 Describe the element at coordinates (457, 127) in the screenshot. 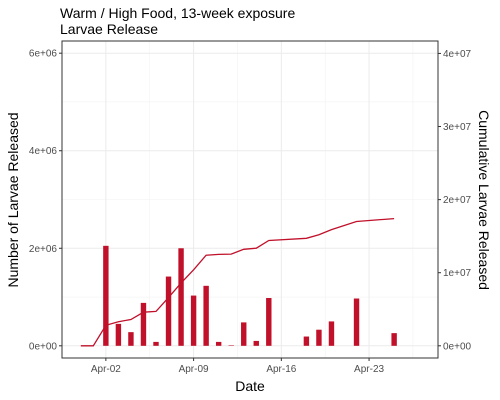

I see `y2-tick-label: 3e+07` at that location.